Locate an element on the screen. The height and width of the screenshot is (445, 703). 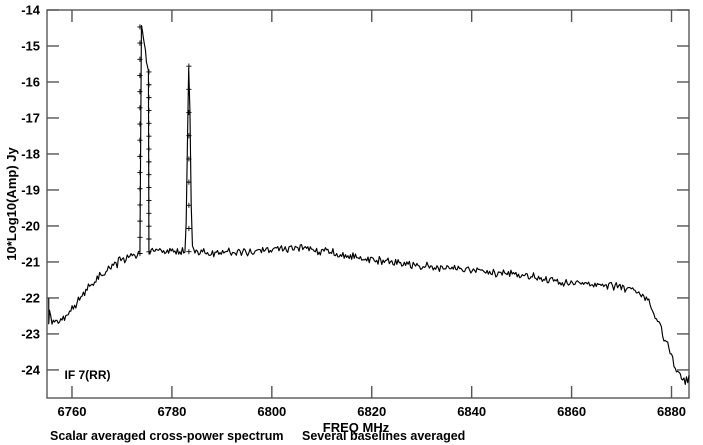
y-tick-label--18: -18 is located at coordinates (30, 153).